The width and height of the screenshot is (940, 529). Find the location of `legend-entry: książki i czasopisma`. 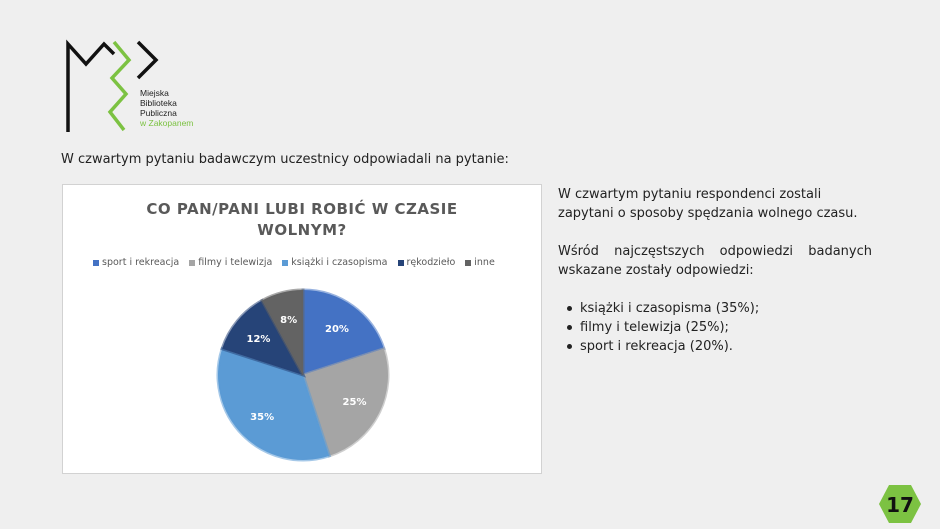

legend-entry: książki i czasopisma is located at coordinates (335, 262).